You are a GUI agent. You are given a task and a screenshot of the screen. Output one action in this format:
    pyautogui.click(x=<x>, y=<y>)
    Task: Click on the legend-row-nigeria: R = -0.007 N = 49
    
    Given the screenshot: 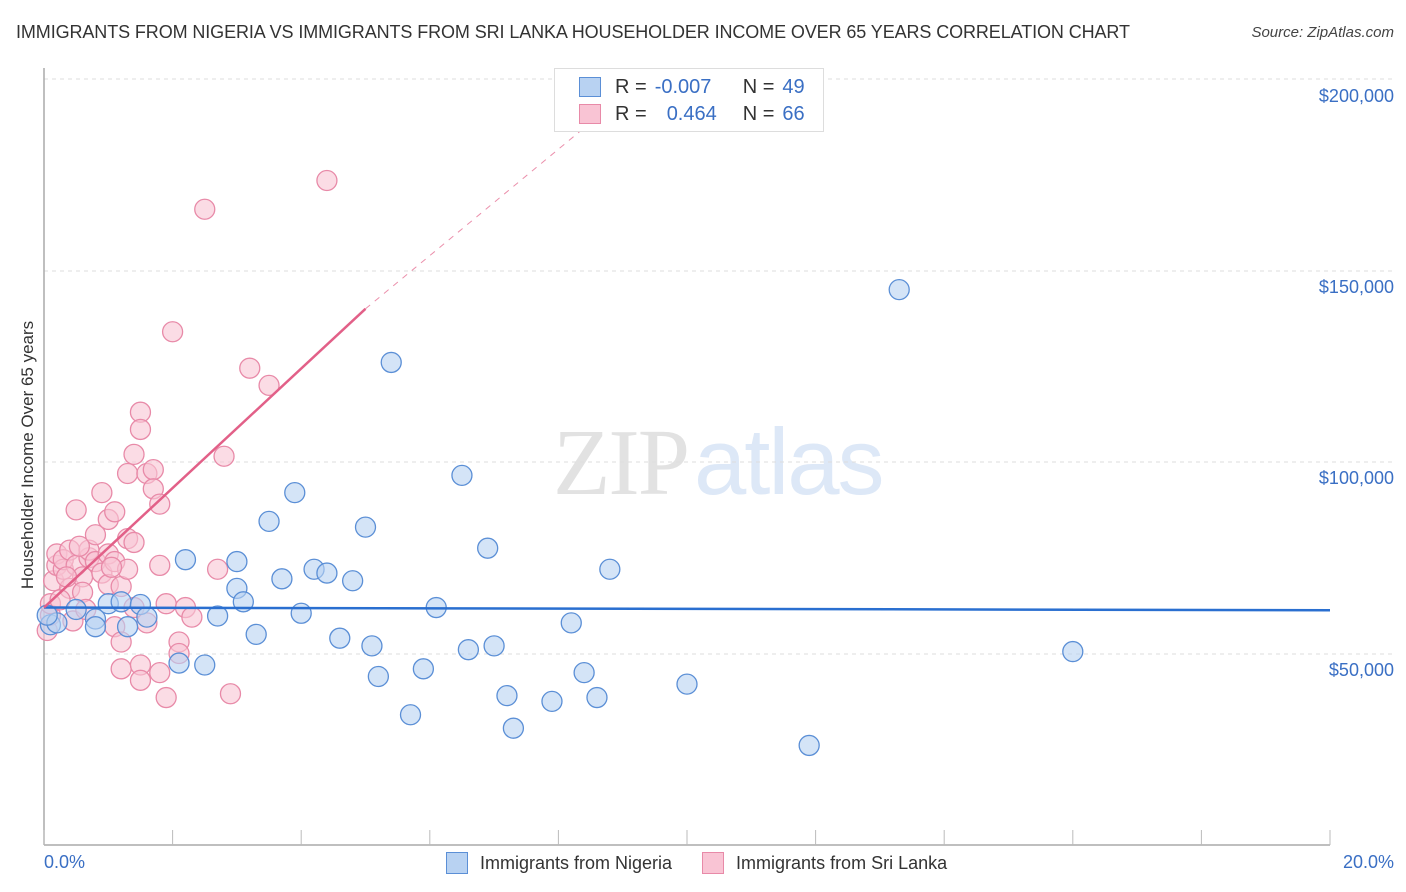 What is the action you would take?
    pyautogui.click(x=692, y=87)
    